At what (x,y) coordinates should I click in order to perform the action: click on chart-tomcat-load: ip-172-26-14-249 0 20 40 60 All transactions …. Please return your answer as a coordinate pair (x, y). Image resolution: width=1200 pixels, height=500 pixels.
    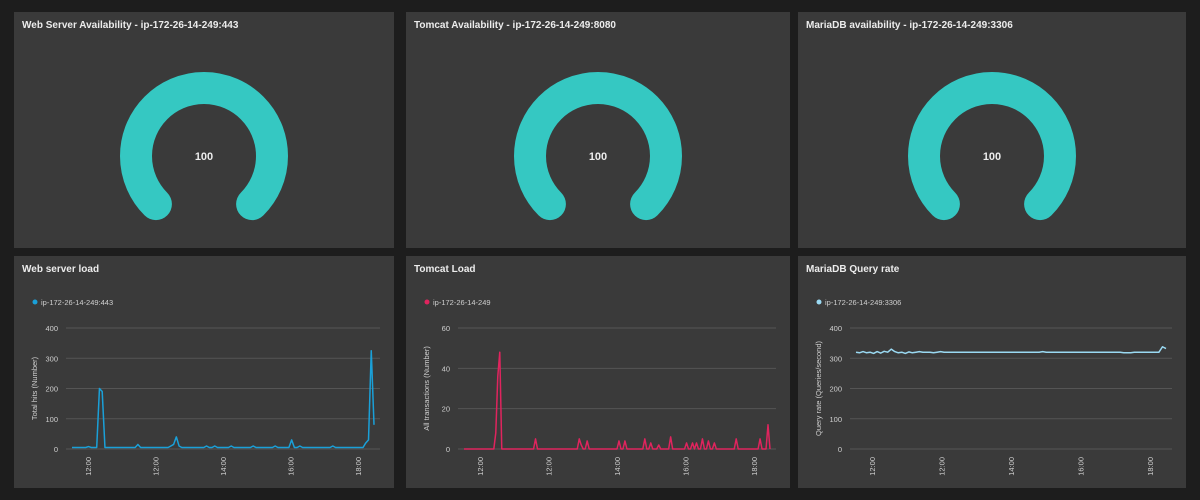
    Looking at the image, I should click on (599, 387).